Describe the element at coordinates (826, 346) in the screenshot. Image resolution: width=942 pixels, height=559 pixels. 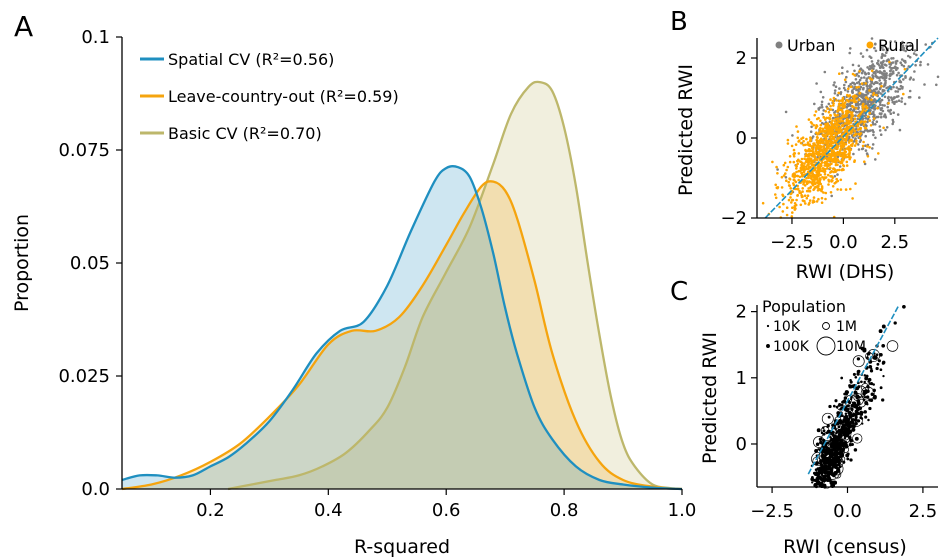
I see `size-legend-marker` at that location.